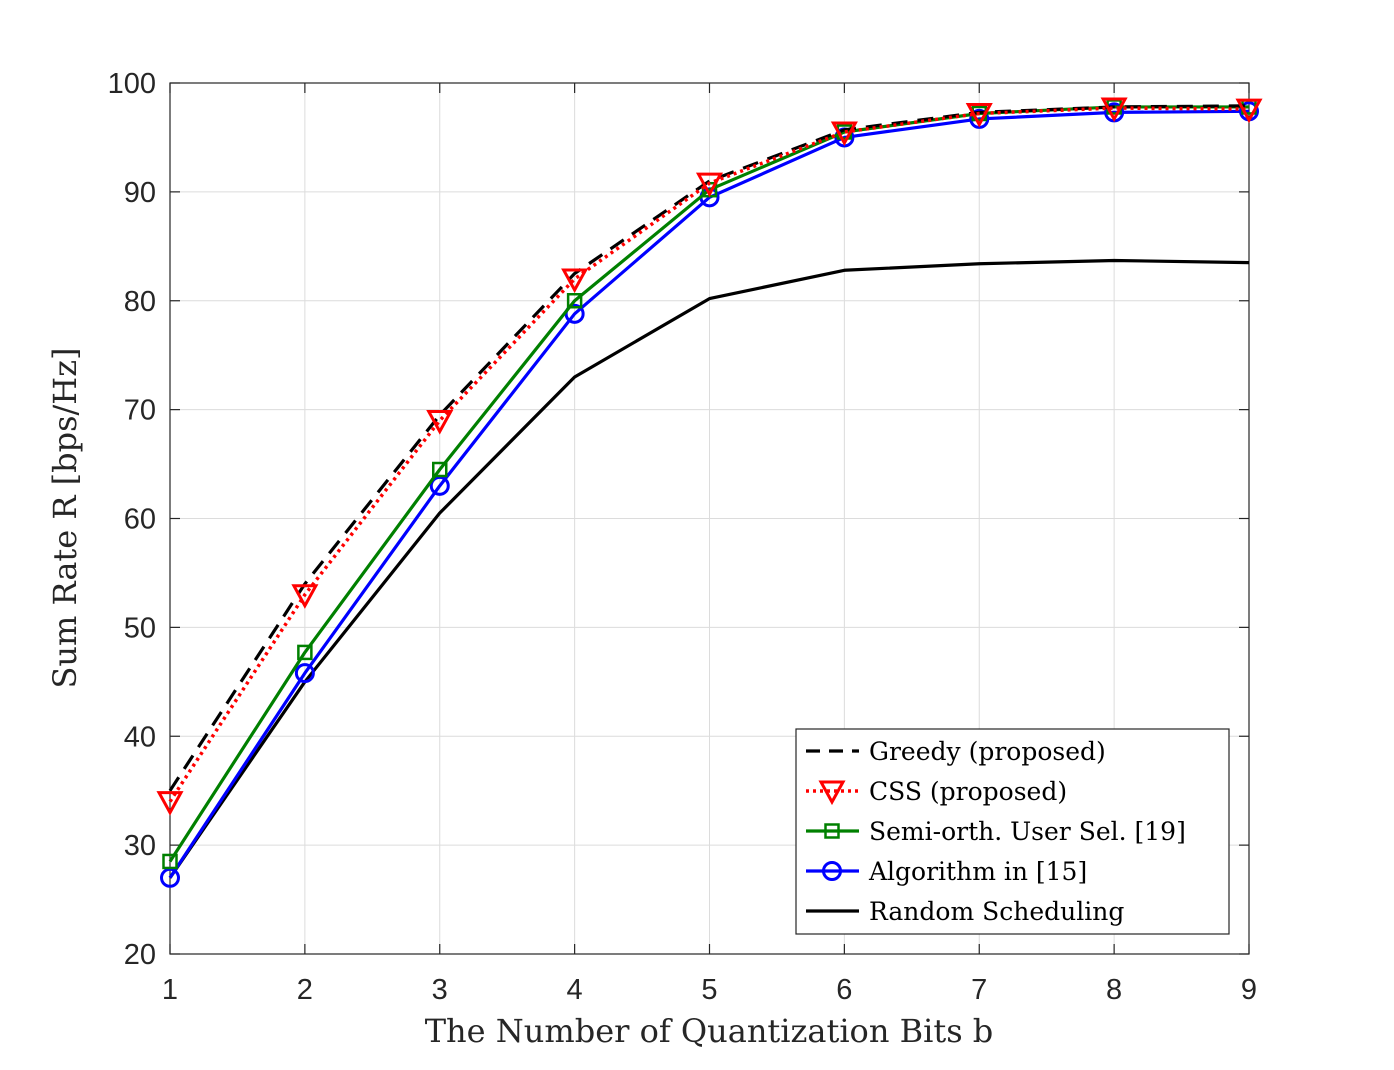  What do you see at coordinates (140, 411) in the screenshot?
I see `y-tick-label: 70` at bounding box center [140, 411].